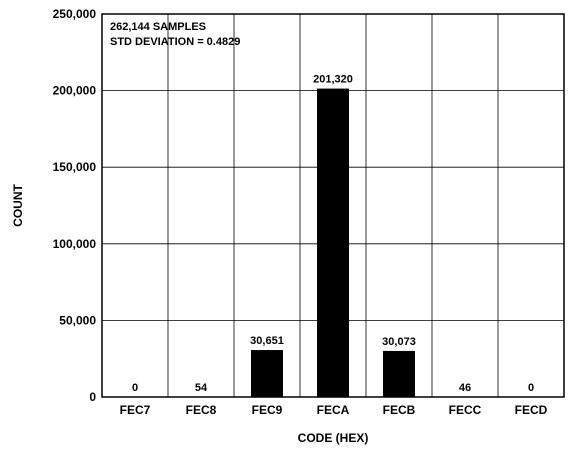 The image size is (588, 450). What do you see at coordinates (267, 410) in the screenshot?
I see `x-tick-label: FEC9` at bounding box center [267, 410].